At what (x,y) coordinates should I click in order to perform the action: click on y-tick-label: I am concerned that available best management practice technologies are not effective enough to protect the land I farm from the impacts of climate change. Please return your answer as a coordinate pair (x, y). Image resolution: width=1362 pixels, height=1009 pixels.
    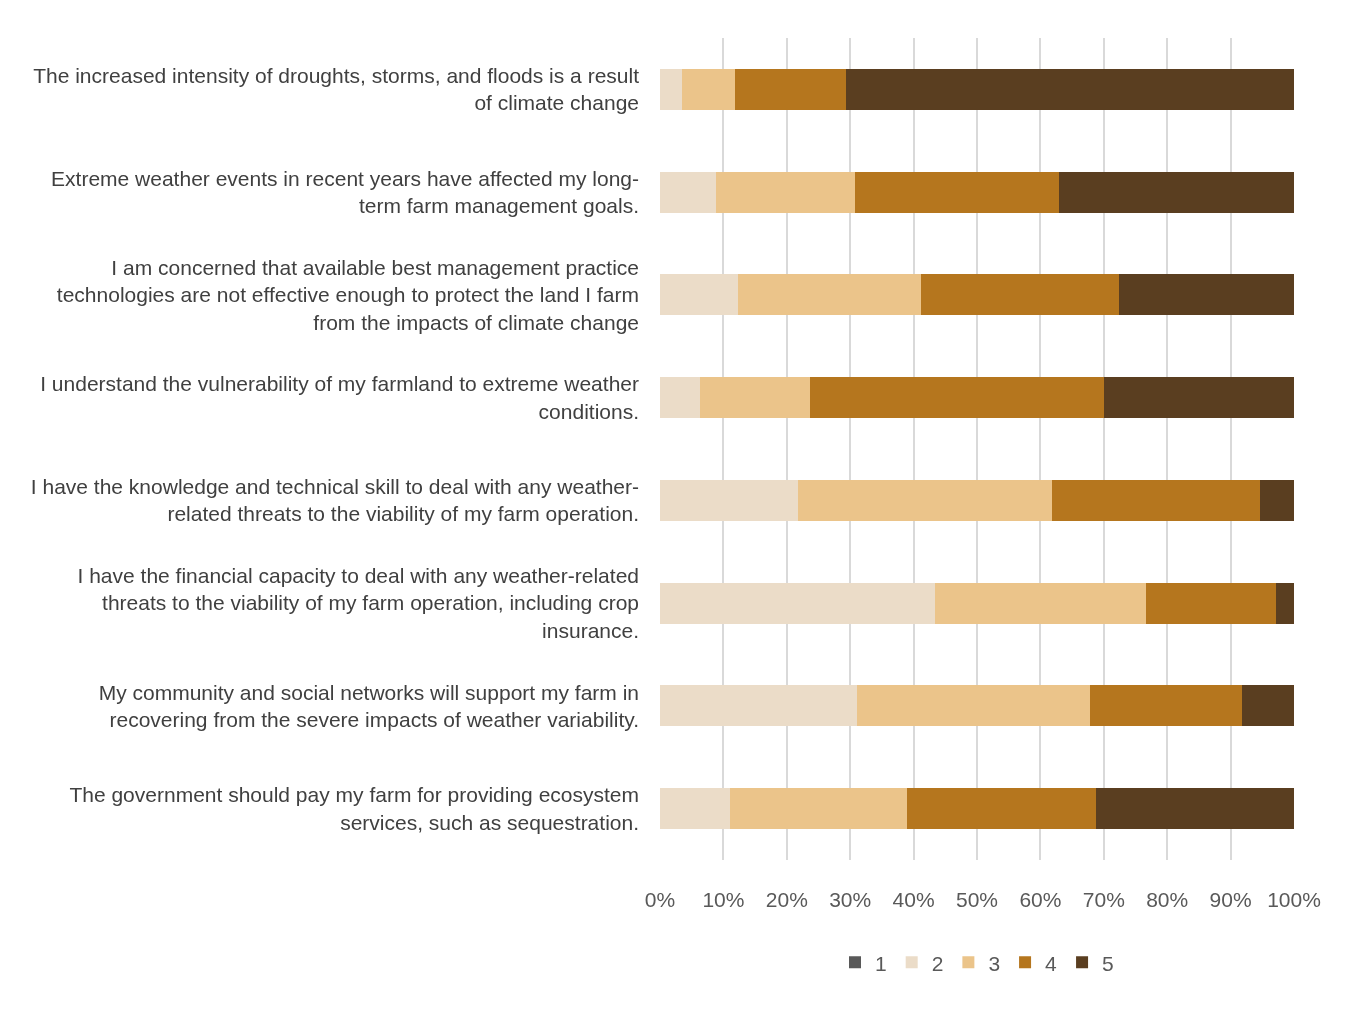
    Looking at the image, I should click on (347, 294).